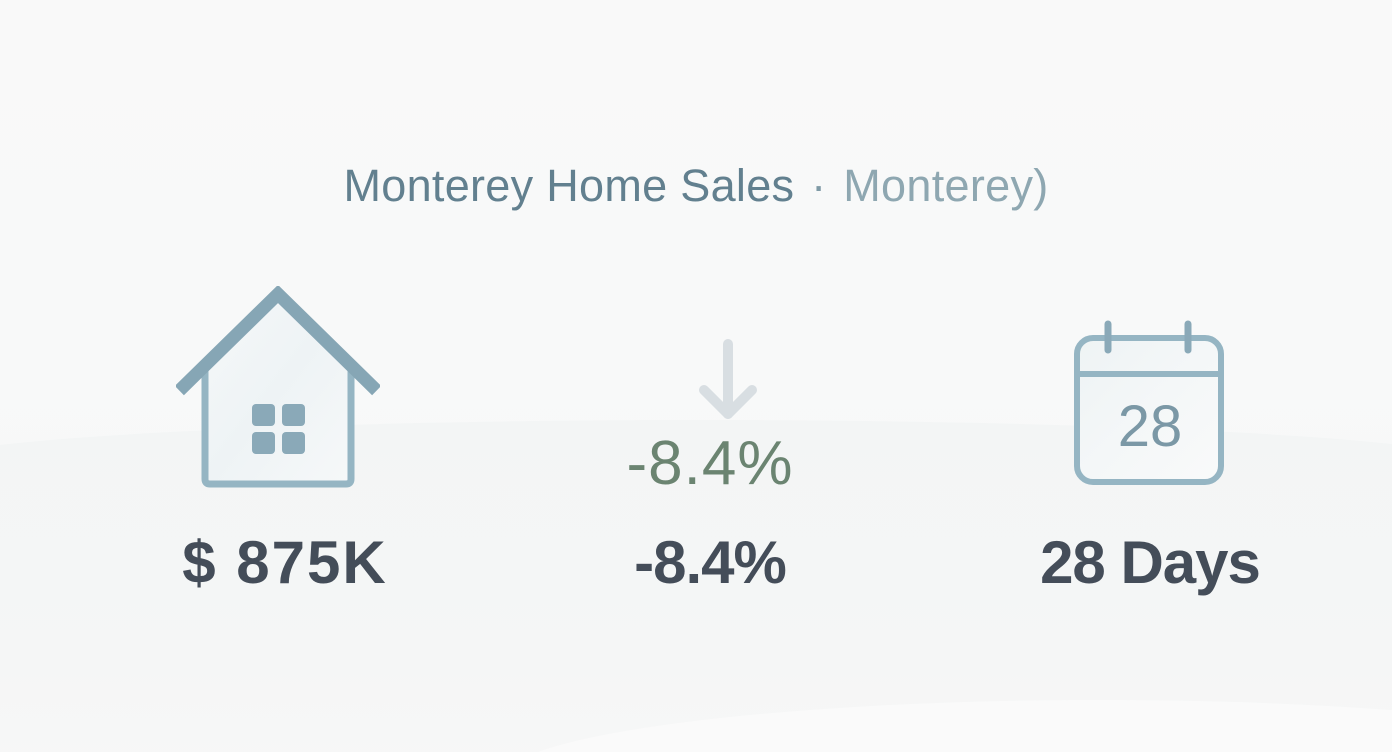 This screenshot has height=752, width=1392. Describe the element at coordinates (1150, 426) in the screenshot. I see `calendar-day-number: 28` at that location.